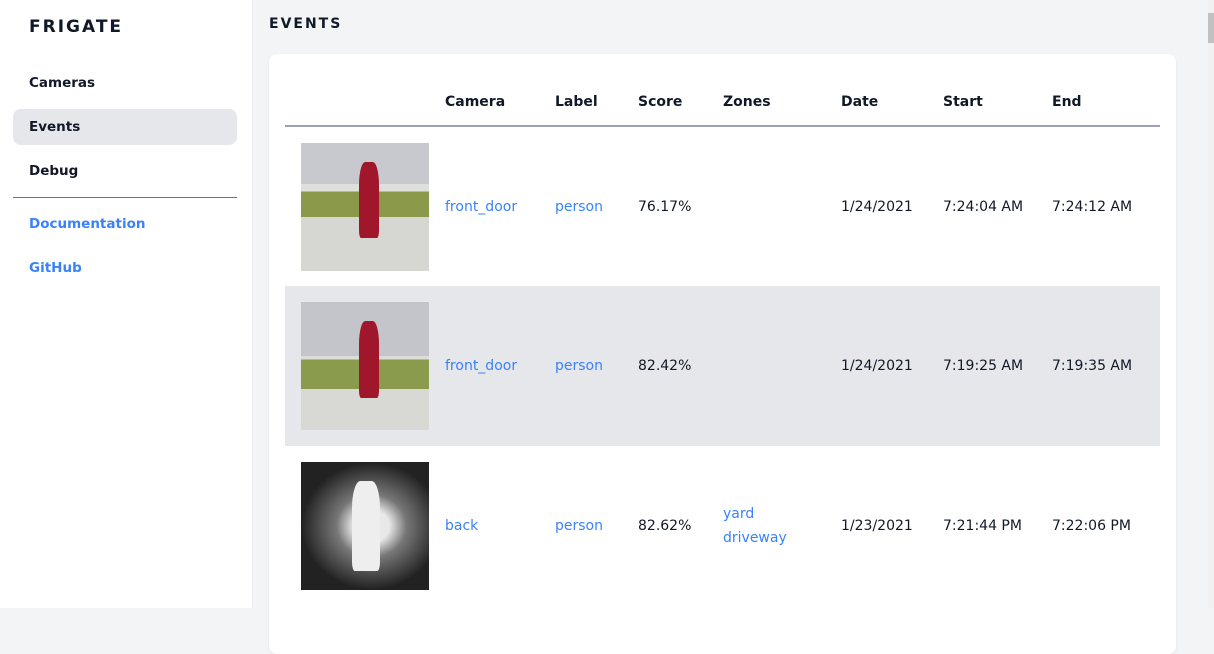 This screenshot has height=654, width=1214. Describe the element at coordinates (1211, 304) in the screenshot. I see `scrollbar` at that location.